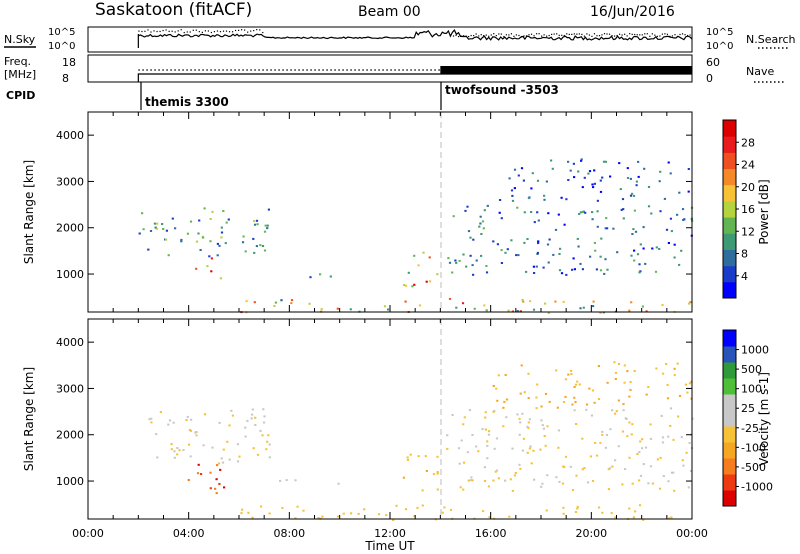  What do you see at coordinates (414, 77) in the screenshot?
I see `freq-line` at bounding box center [414, 77].